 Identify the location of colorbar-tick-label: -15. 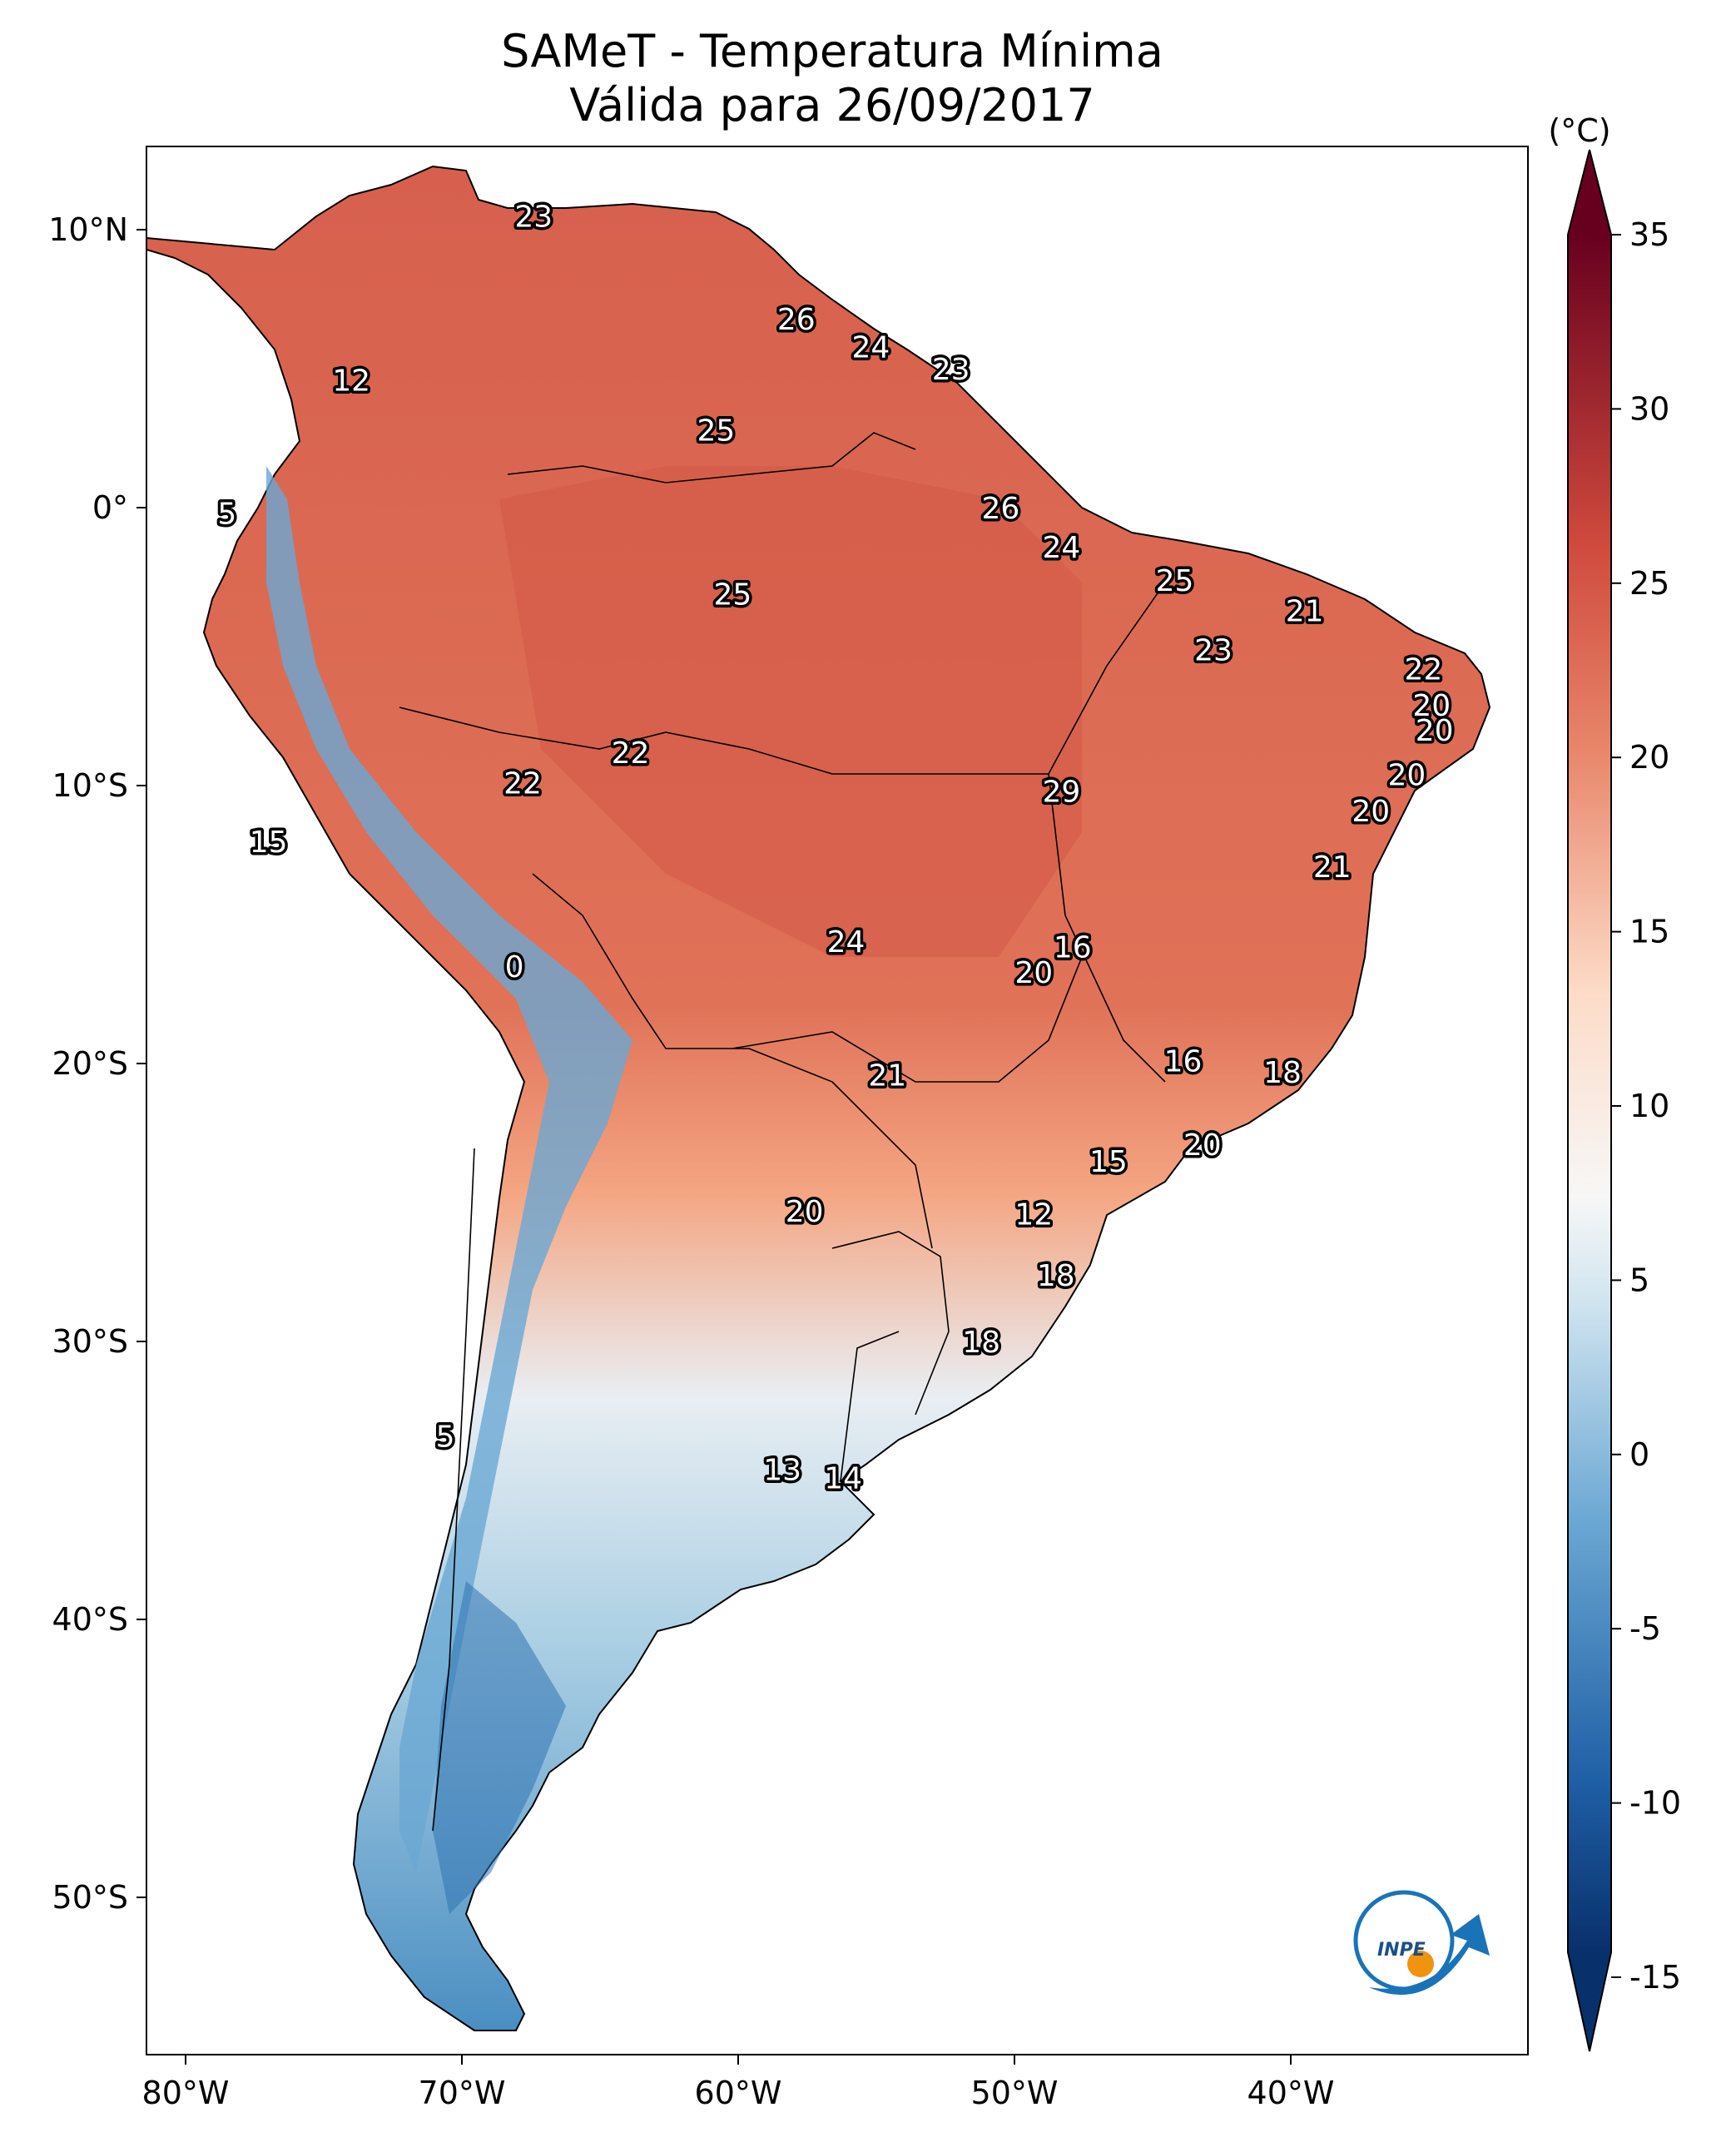
(1655, 1977).